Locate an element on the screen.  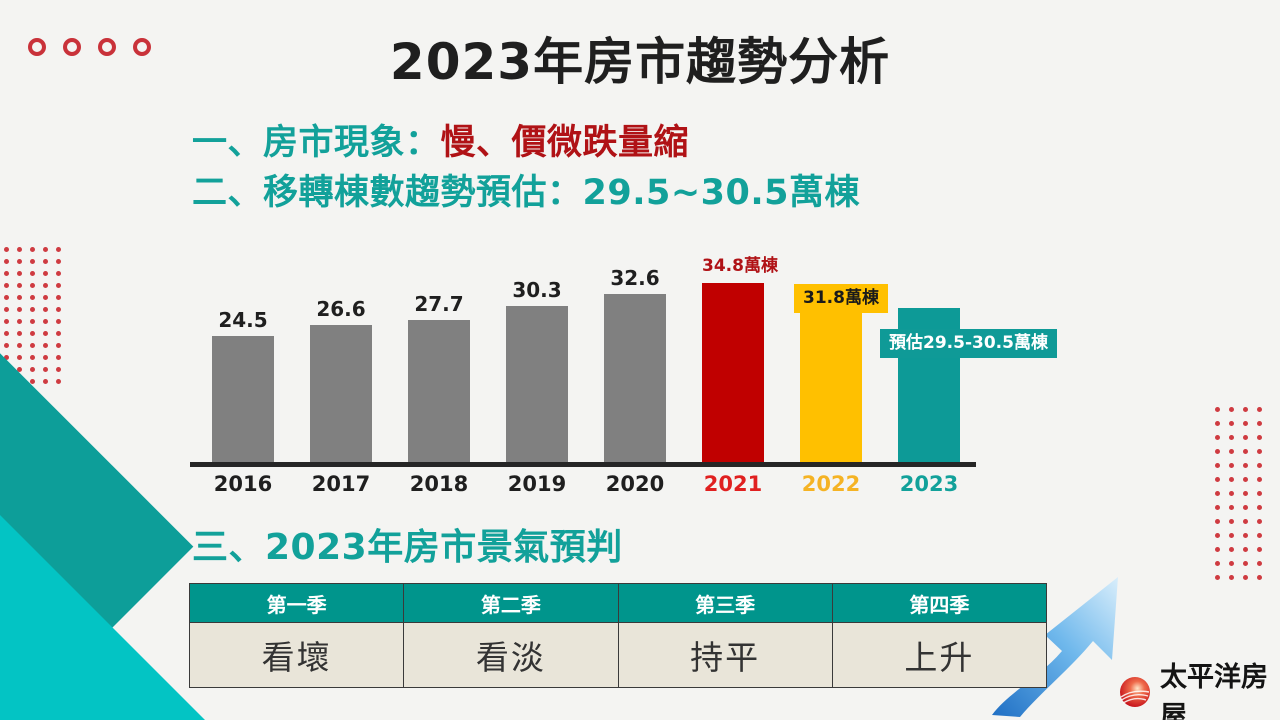
chart-category-label: 2023 is located at coordinates (929, 484).